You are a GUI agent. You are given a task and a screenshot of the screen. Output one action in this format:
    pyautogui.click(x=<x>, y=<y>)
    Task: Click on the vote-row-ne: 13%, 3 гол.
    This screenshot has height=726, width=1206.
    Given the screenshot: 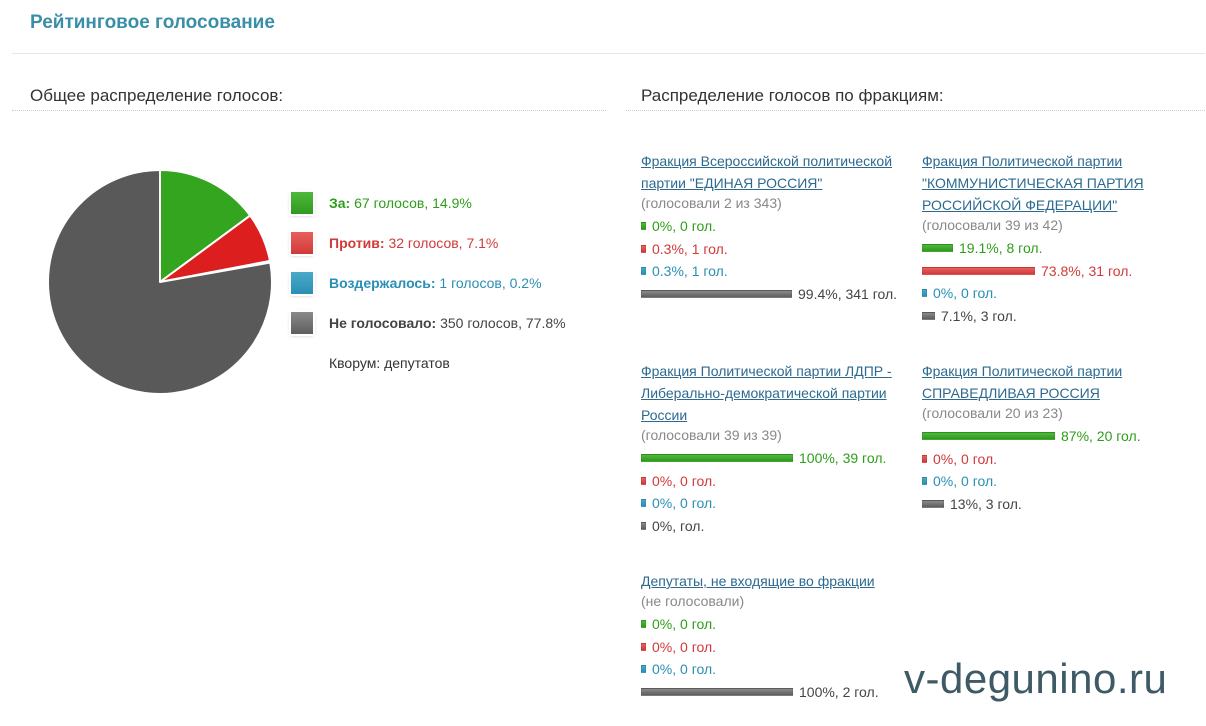 What is the action you would take?
    pyautogui.click(x=1058, y=504)
    